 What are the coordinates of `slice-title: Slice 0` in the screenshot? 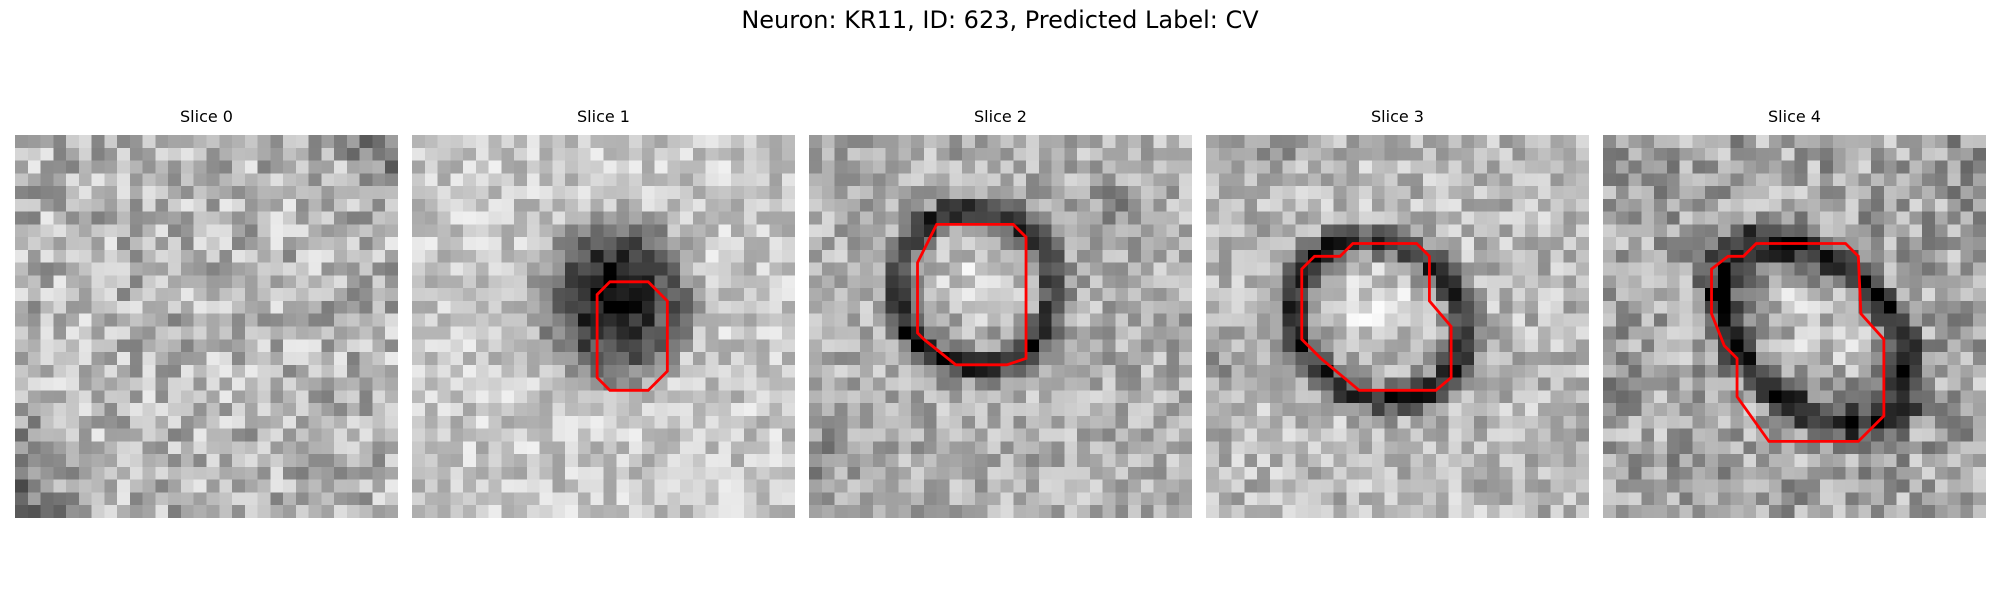 It's located at (206, 118).